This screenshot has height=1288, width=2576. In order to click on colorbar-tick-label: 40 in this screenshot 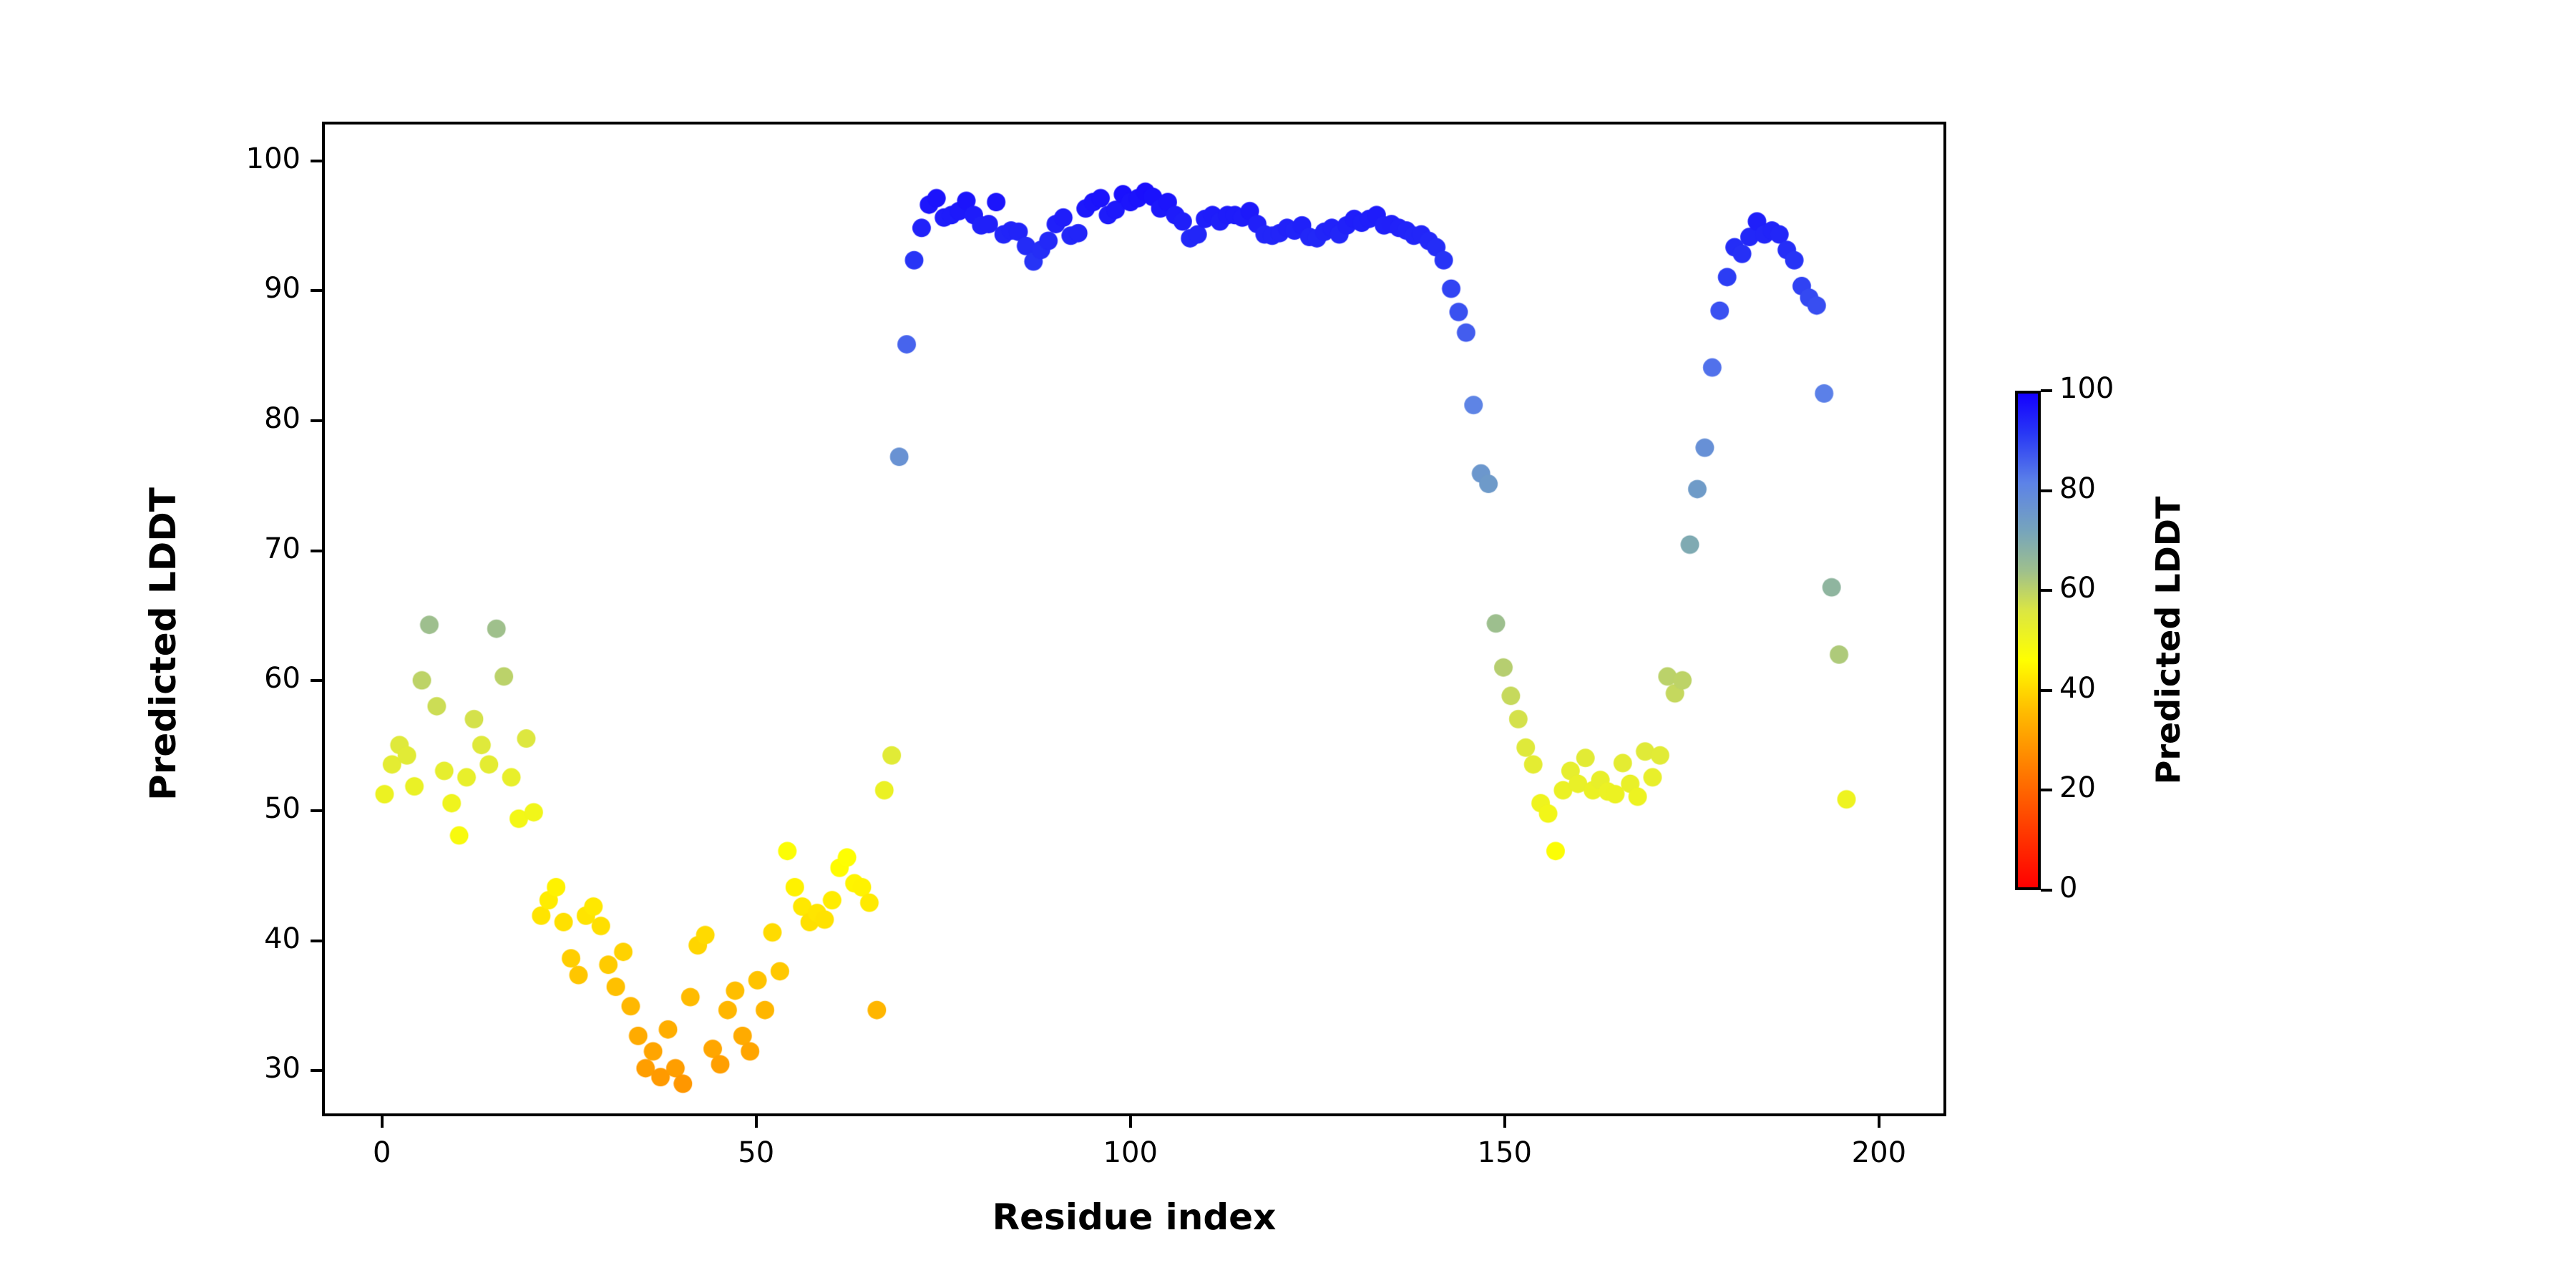, I will do `click(2077, 688)`.